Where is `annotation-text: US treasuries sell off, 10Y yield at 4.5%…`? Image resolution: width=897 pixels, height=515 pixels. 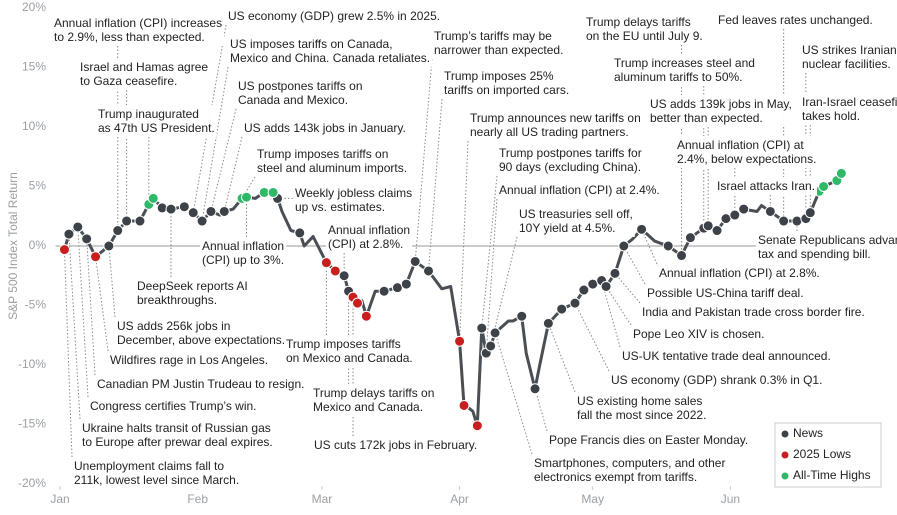
annotation-text: US treasuries sell off, 10Y yield at 4.5%… is located at coordinates (576, 221).